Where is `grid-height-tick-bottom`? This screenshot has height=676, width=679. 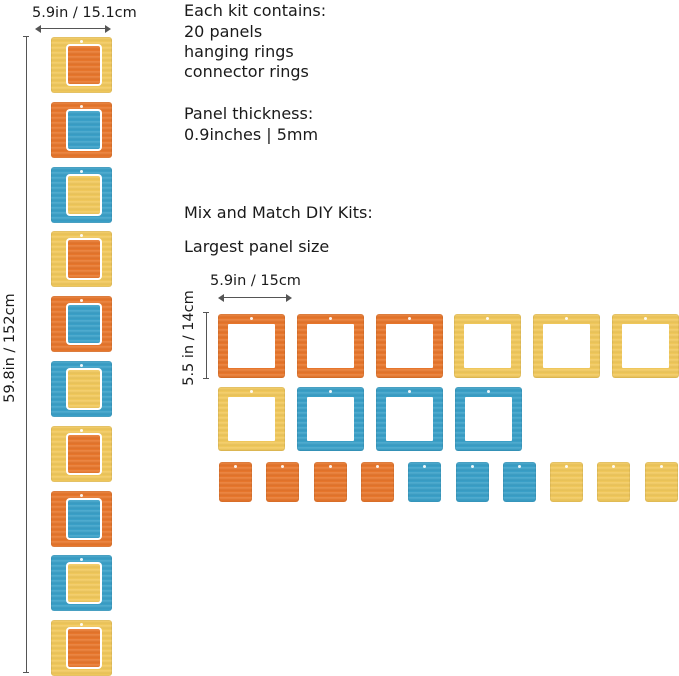 grid-height-tick-bottom is located at coordinates (206, 378).